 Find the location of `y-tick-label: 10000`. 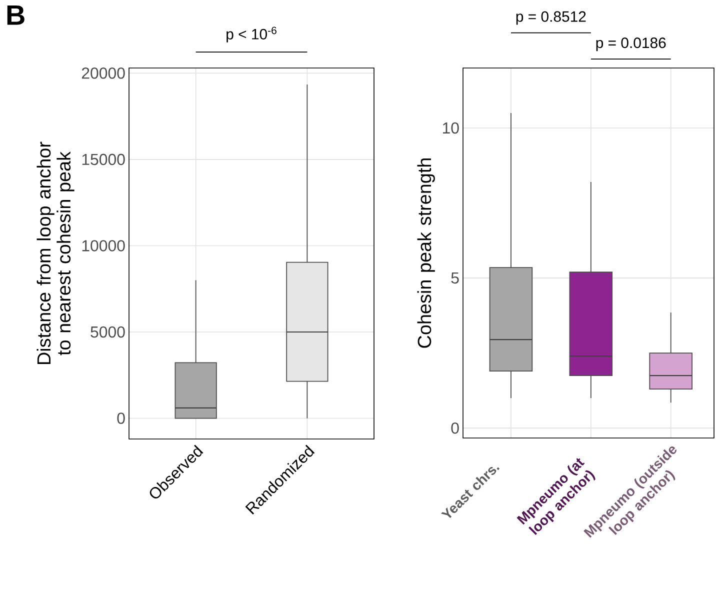

y-tick-label: 10000 is located at coordinates (103, 246).